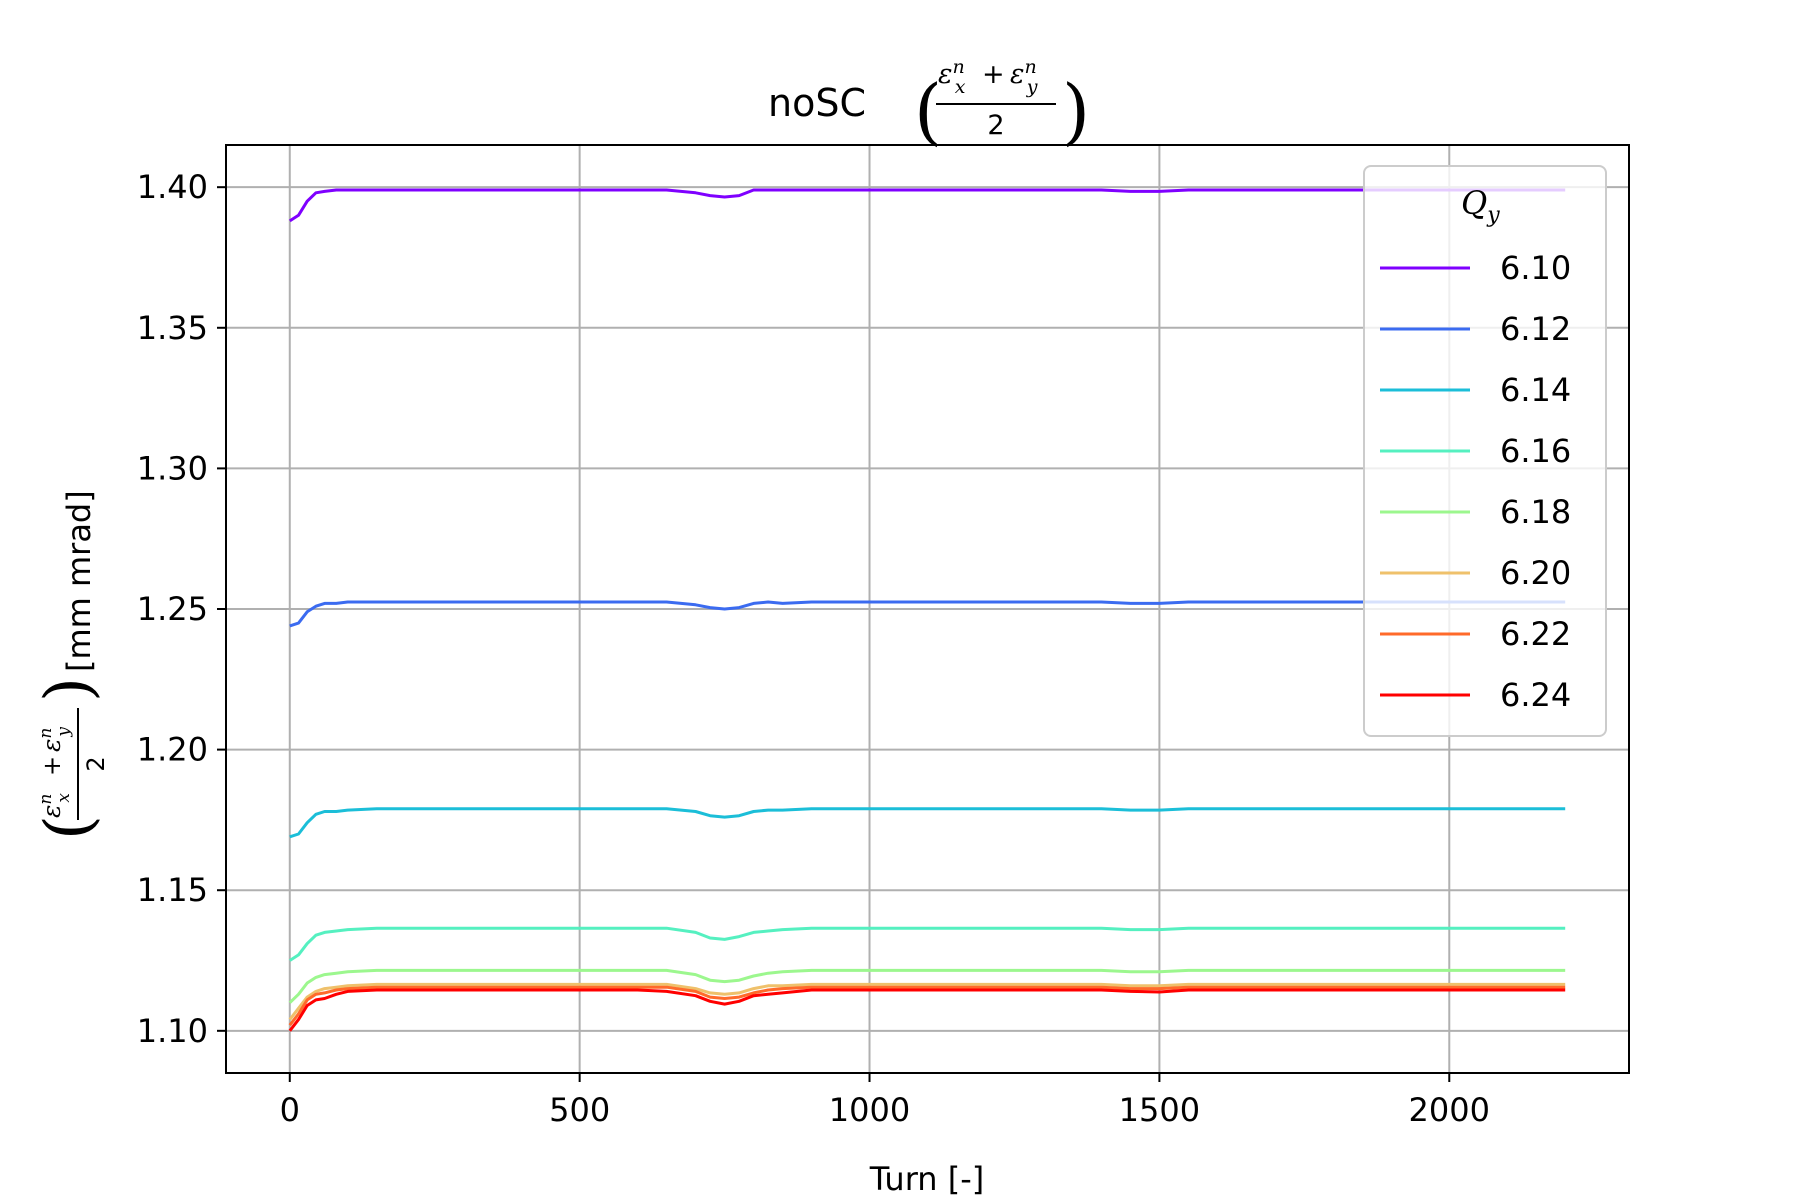  I want to click on x-axis-label: Turn [-], so click(927, 1179).